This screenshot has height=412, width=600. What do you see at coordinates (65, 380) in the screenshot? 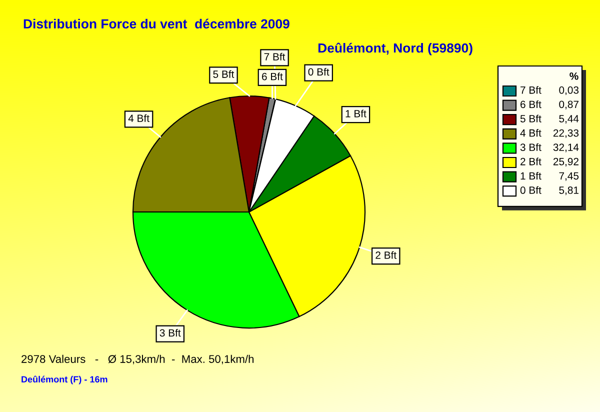
I see `text: Deûlémont (F) - 16m` at bounding box center [65, 380].